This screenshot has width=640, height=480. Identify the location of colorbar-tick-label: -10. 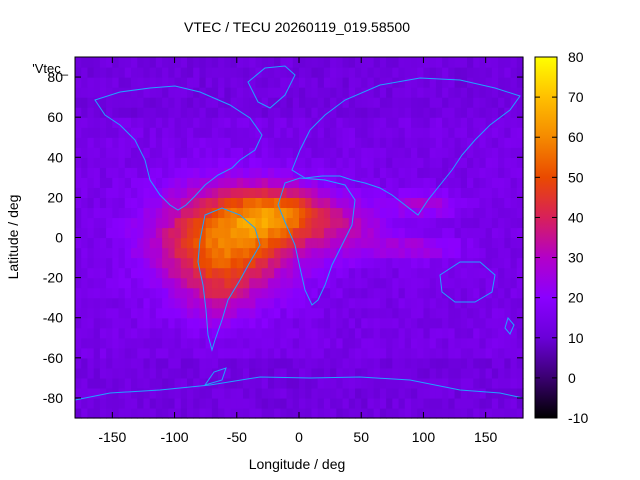
(578, 418).